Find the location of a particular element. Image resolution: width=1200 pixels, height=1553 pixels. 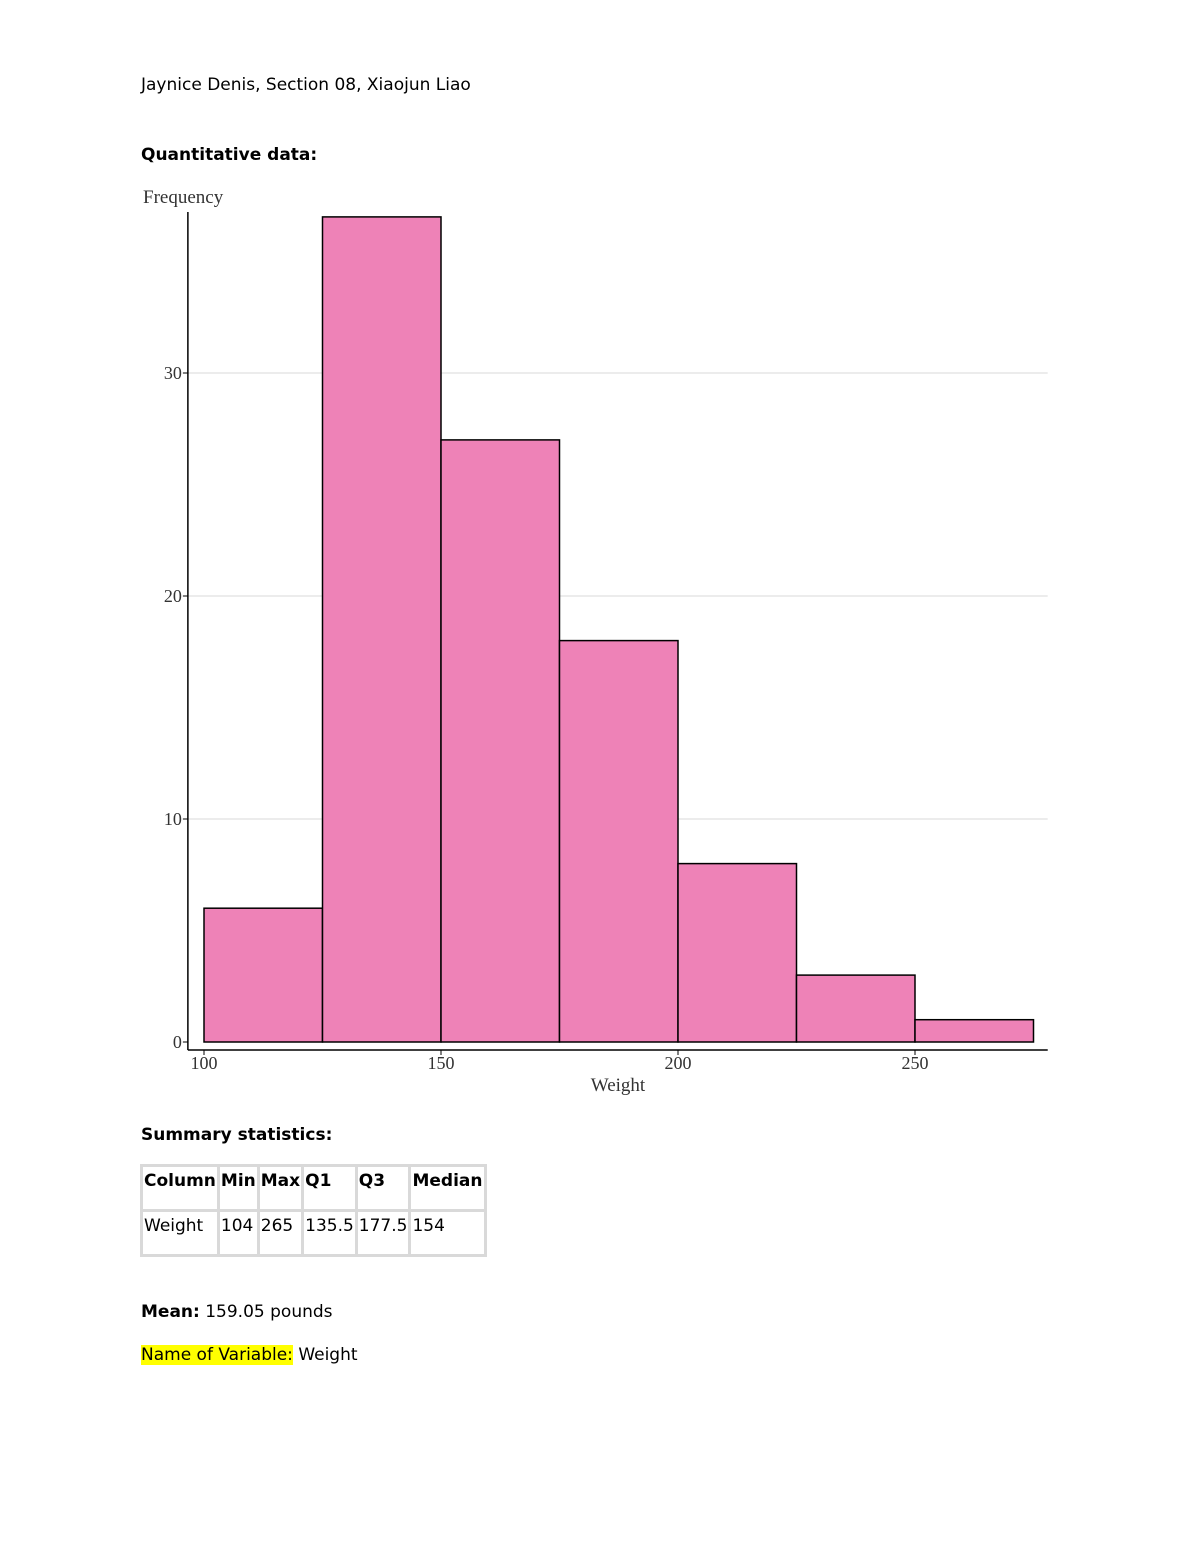

variable-label: Name of Variable: is located at coordinates (217, 1355).